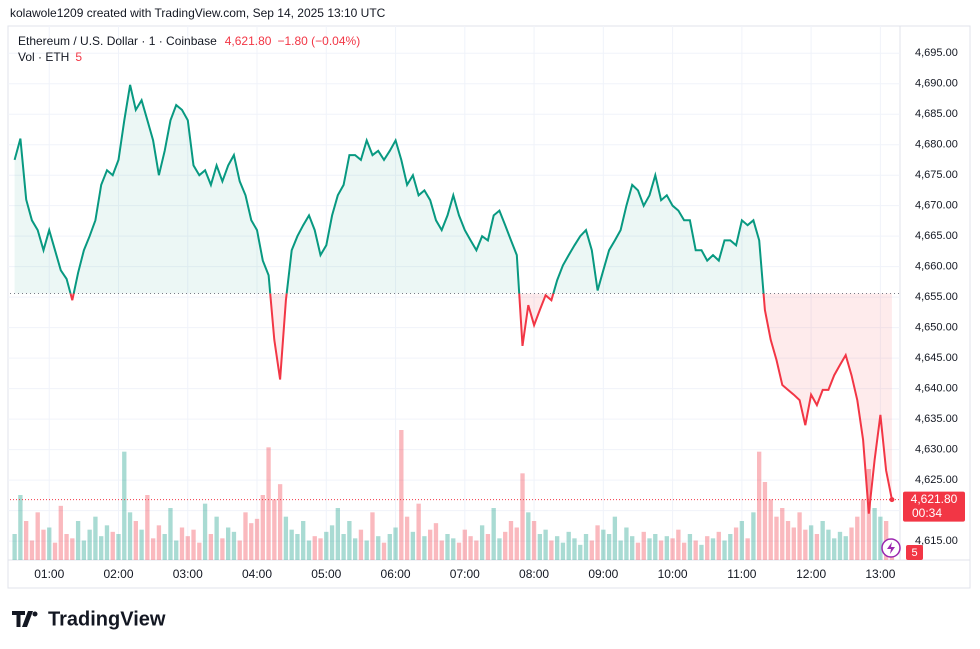 This screenshot has width=980, height=649. Describe the element at coordinates (396, 574) in the screenshot. I see `x-tick-label: 06:00` at that location.